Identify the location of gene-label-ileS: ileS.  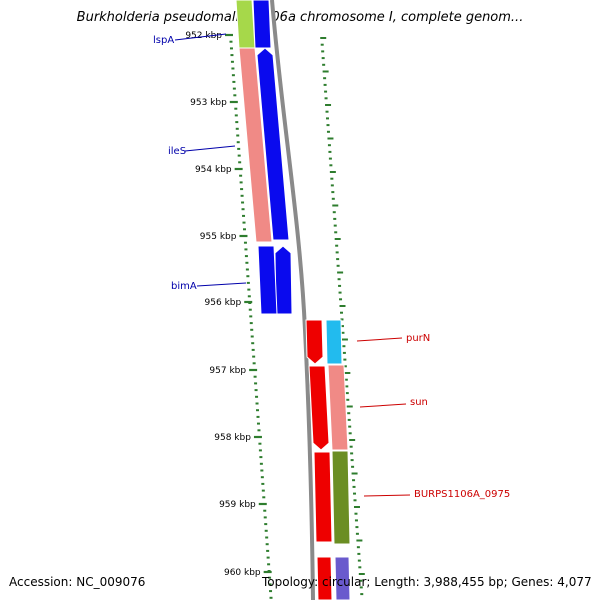
(177, 151).